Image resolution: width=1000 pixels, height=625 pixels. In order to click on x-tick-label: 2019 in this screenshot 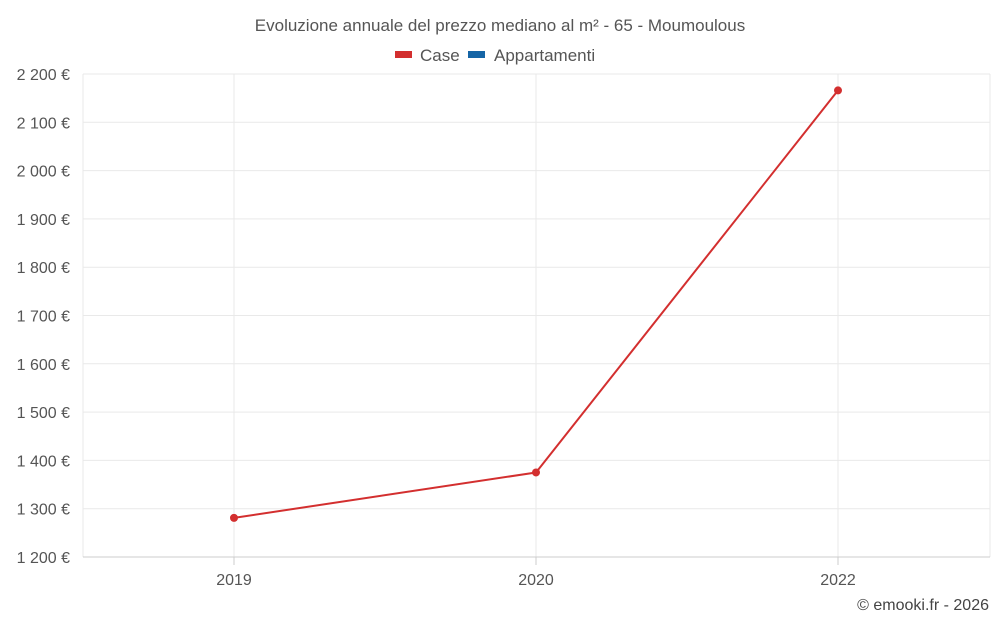, I will do `click(234, 580)`.